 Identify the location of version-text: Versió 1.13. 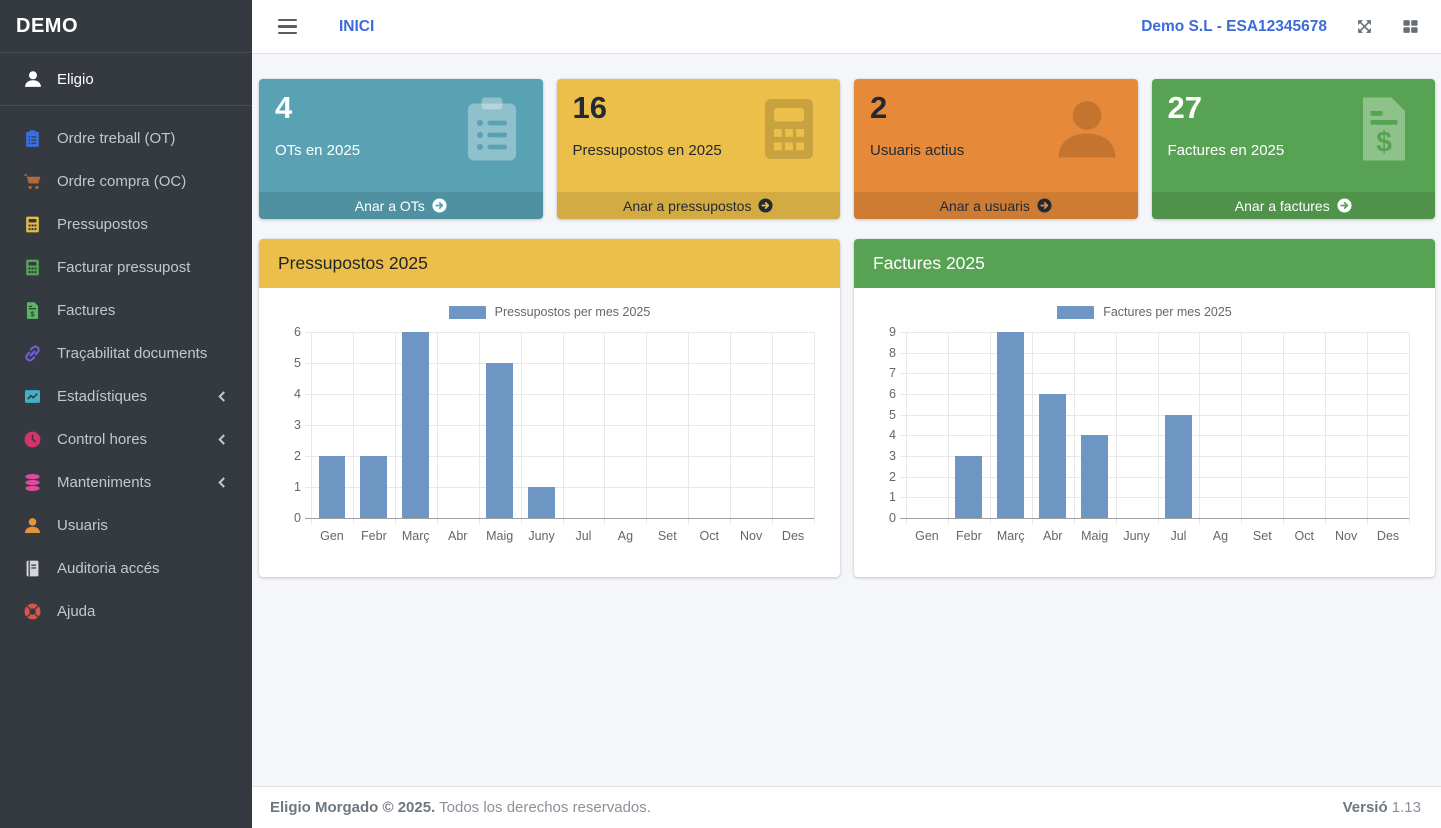
(1381, 807).